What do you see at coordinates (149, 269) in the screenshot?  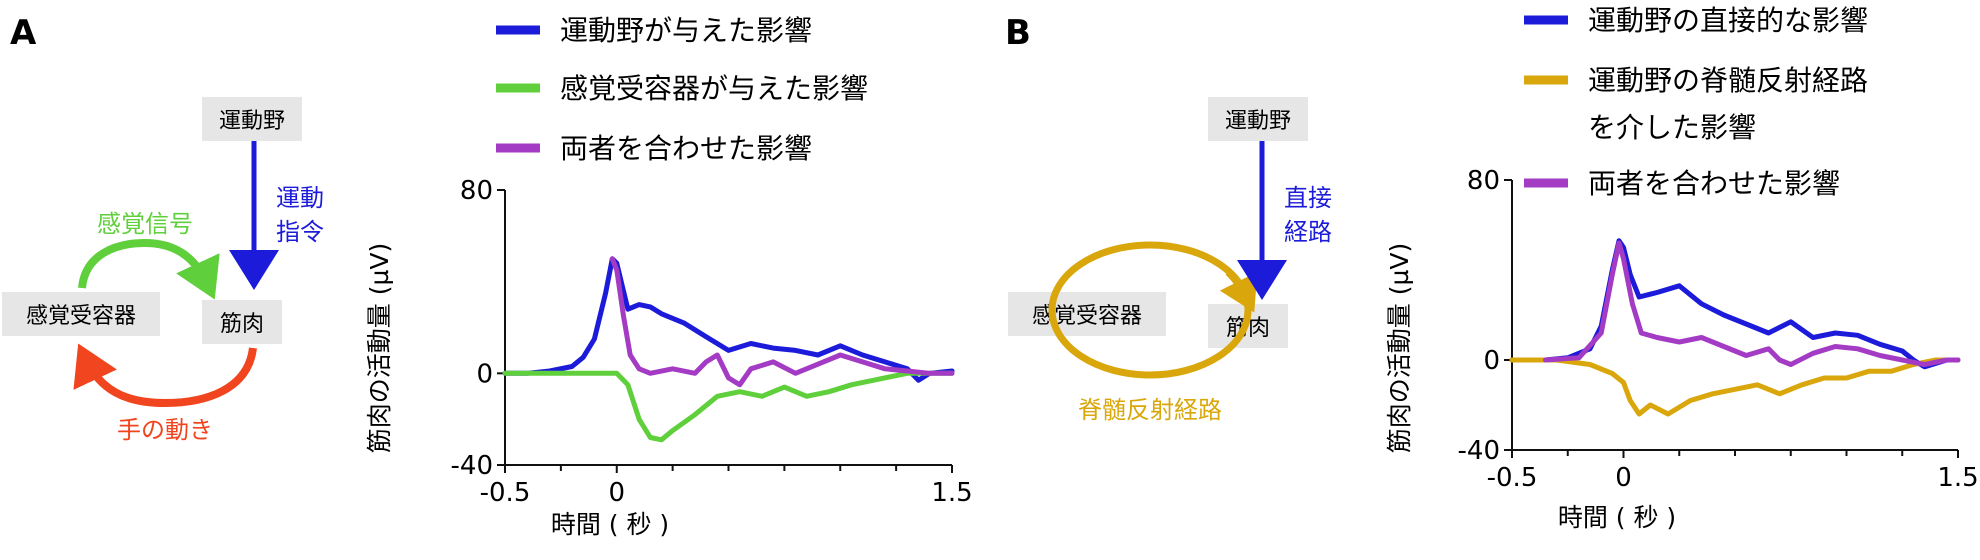 I see `sensory-signal-arrow` at bounding box center [149, 269].